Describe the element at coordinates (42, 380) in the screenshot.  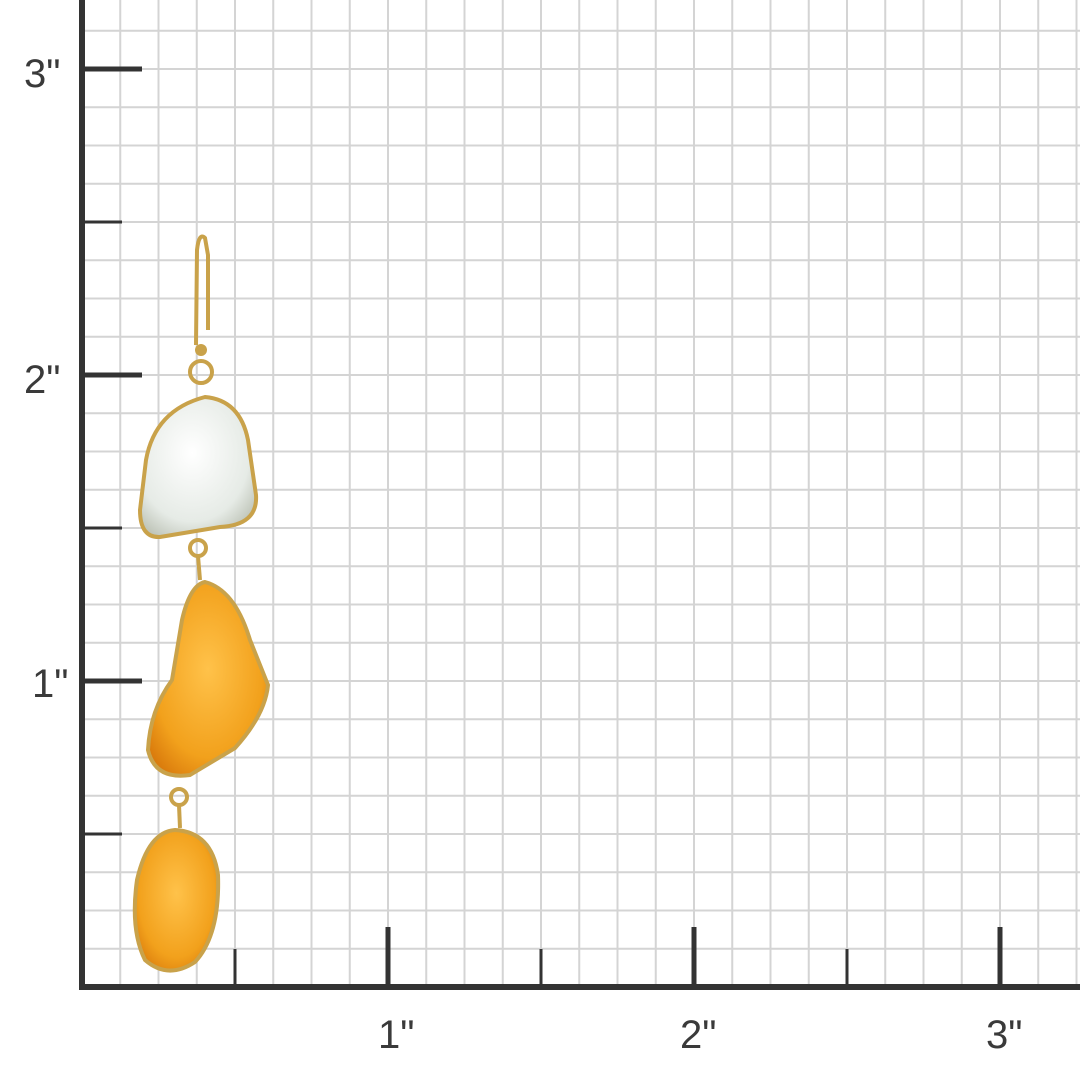
I see `y-label-2: 2"` at that location.